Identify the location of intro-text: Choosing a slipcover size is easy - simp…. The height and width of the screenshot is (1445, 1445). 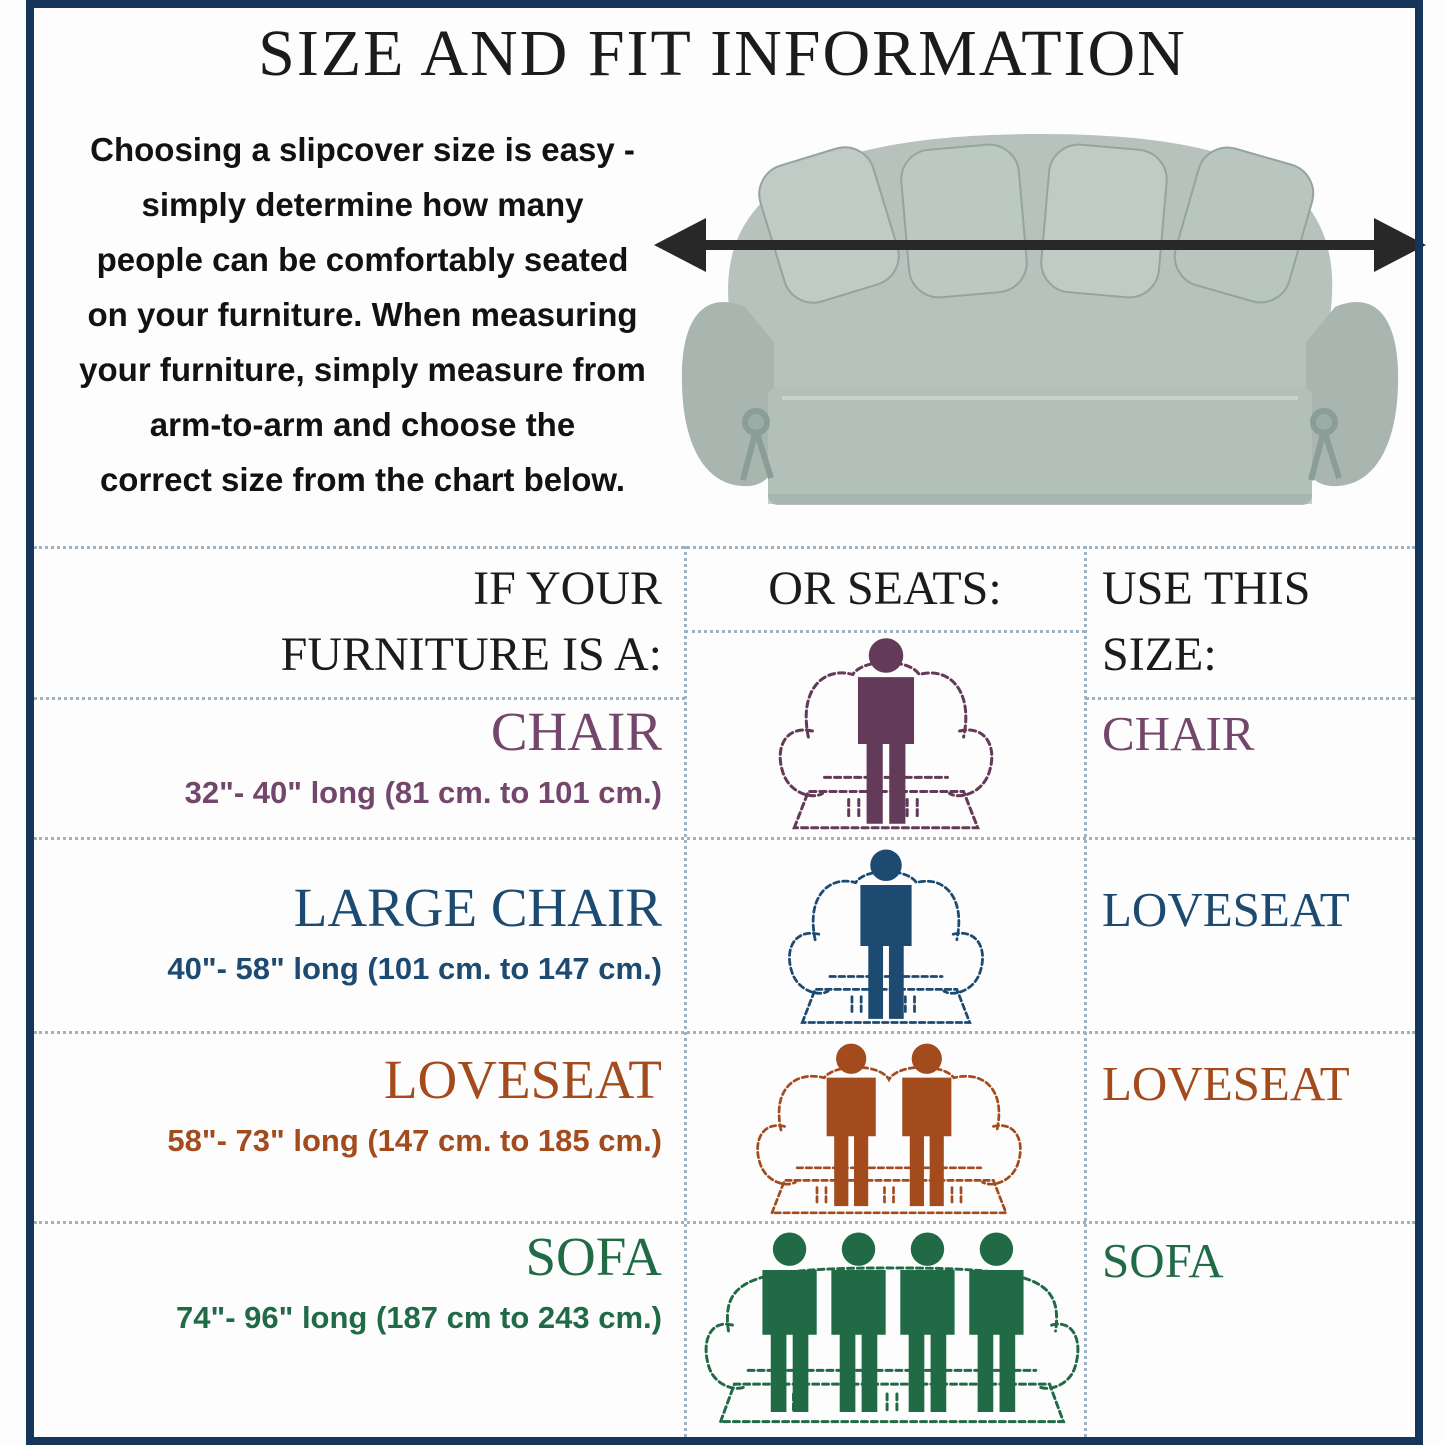
(362, 314).